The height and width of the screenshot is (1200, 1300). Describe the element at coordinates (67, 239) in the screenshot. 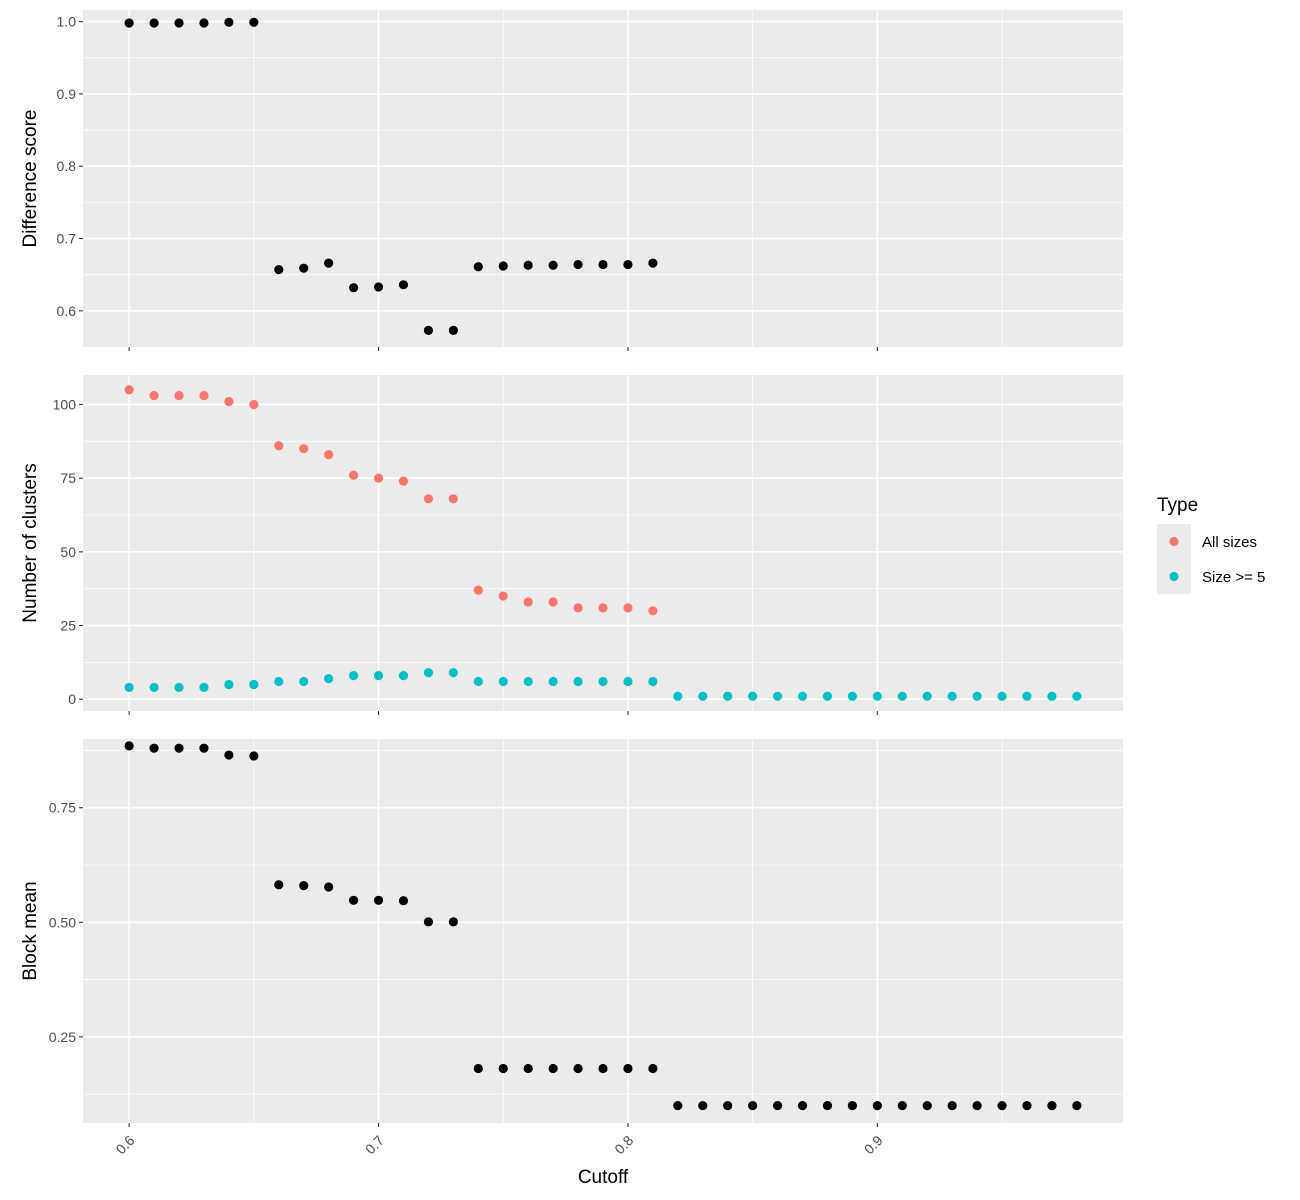

I see `y-tick-label: 0.7` at that location.